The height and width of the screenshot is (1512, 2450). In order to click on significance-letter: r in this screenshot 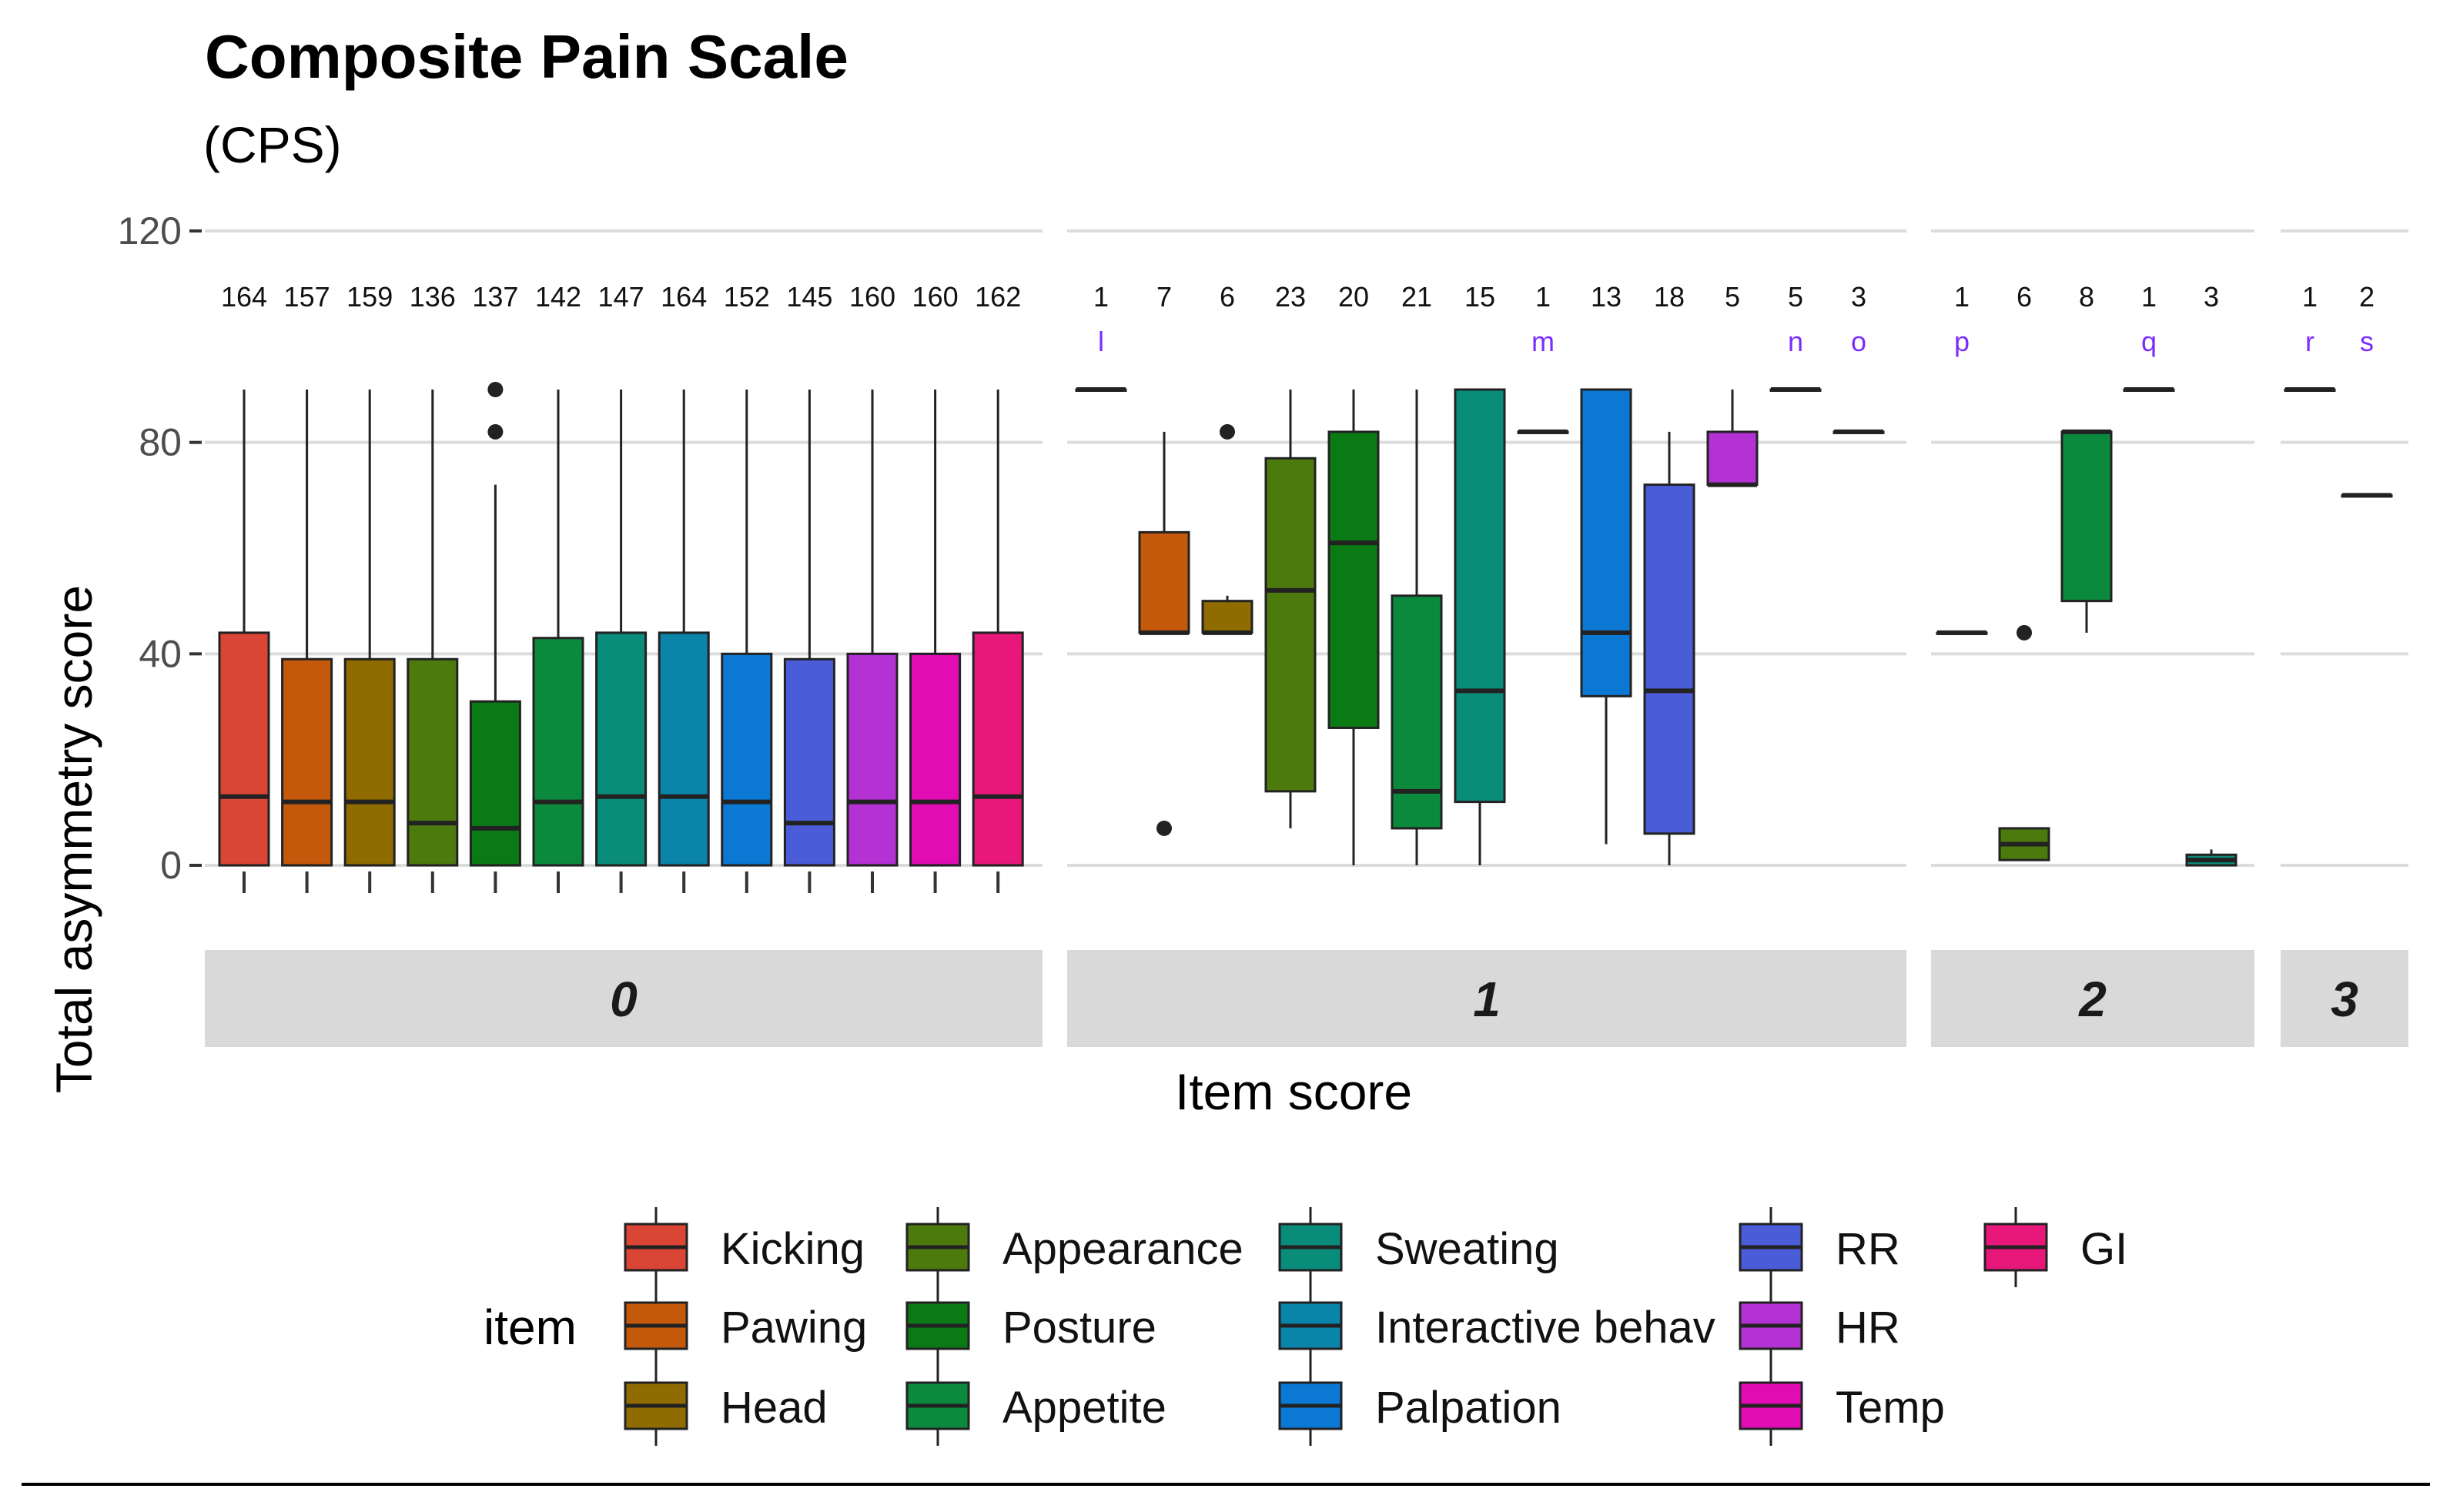, I will do `click(2310, 341)`.